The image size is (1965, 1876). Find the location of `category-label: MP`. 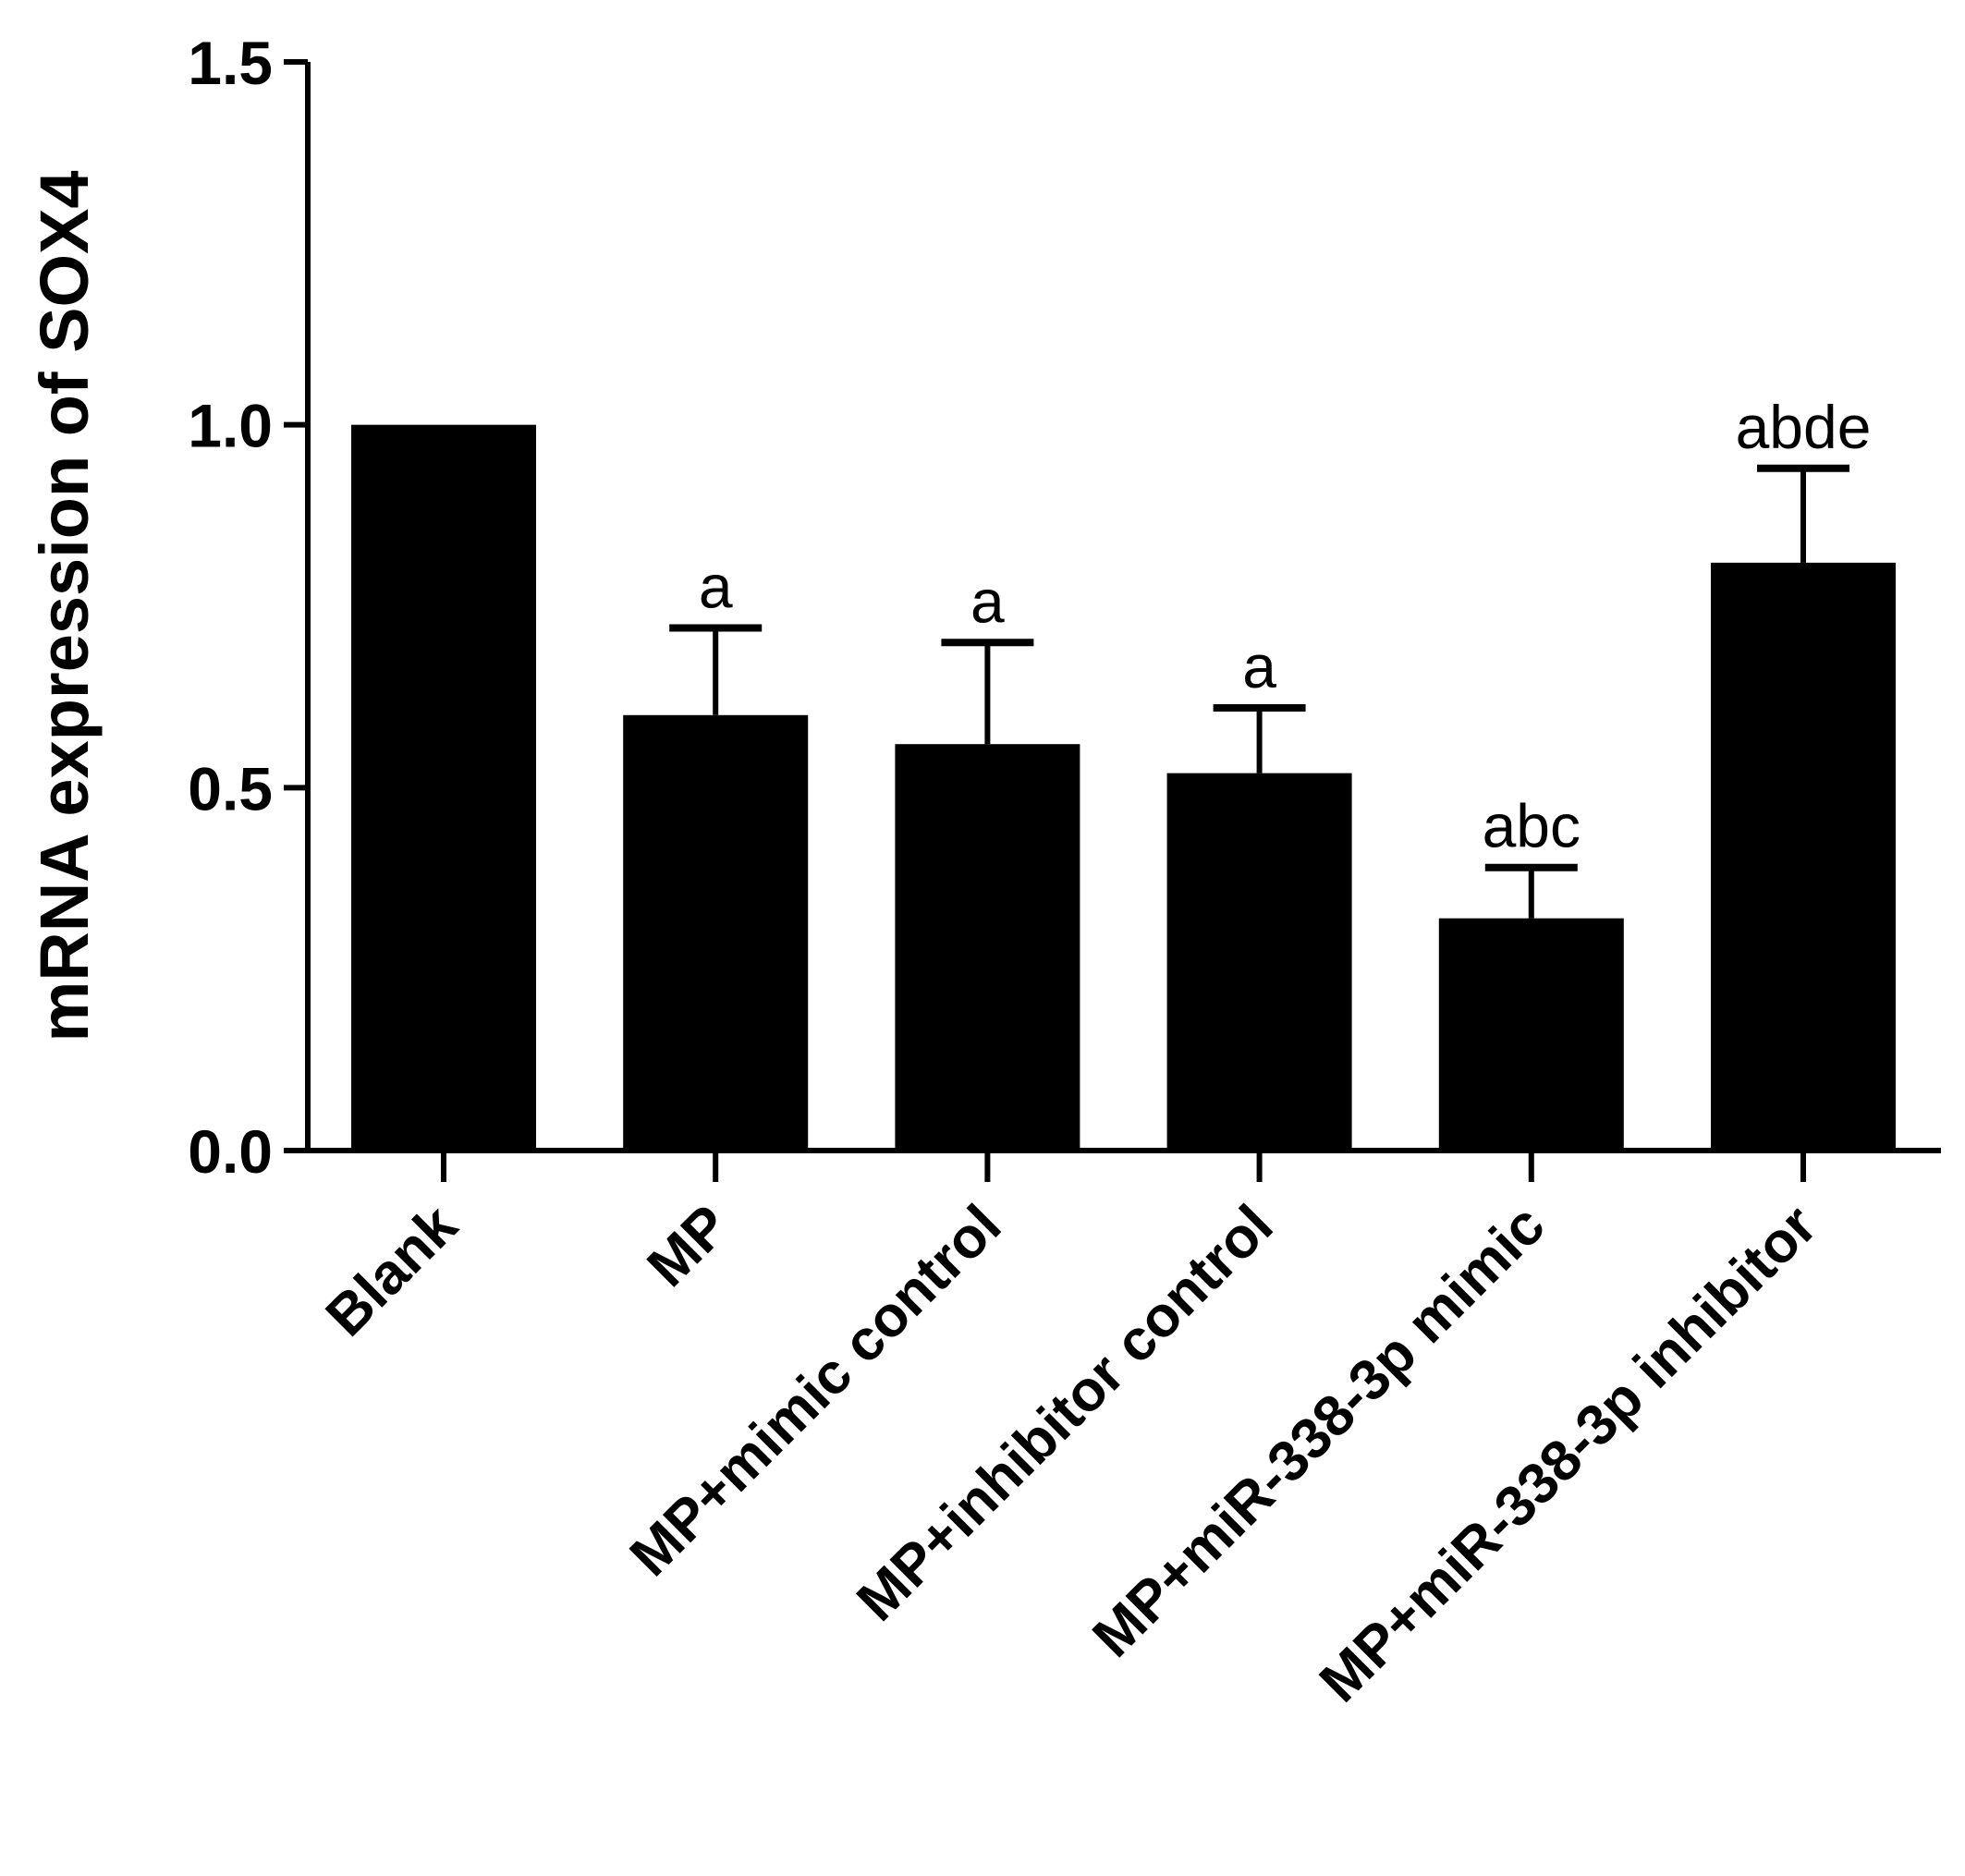

category-label: MP is located at coordinates (689, 1246).